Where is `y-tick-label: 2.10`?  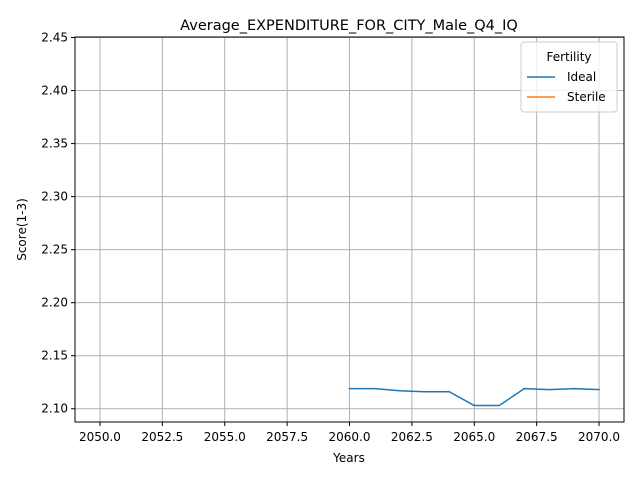 y-tick-label: 2.10 is located at coordinates (54, 409).